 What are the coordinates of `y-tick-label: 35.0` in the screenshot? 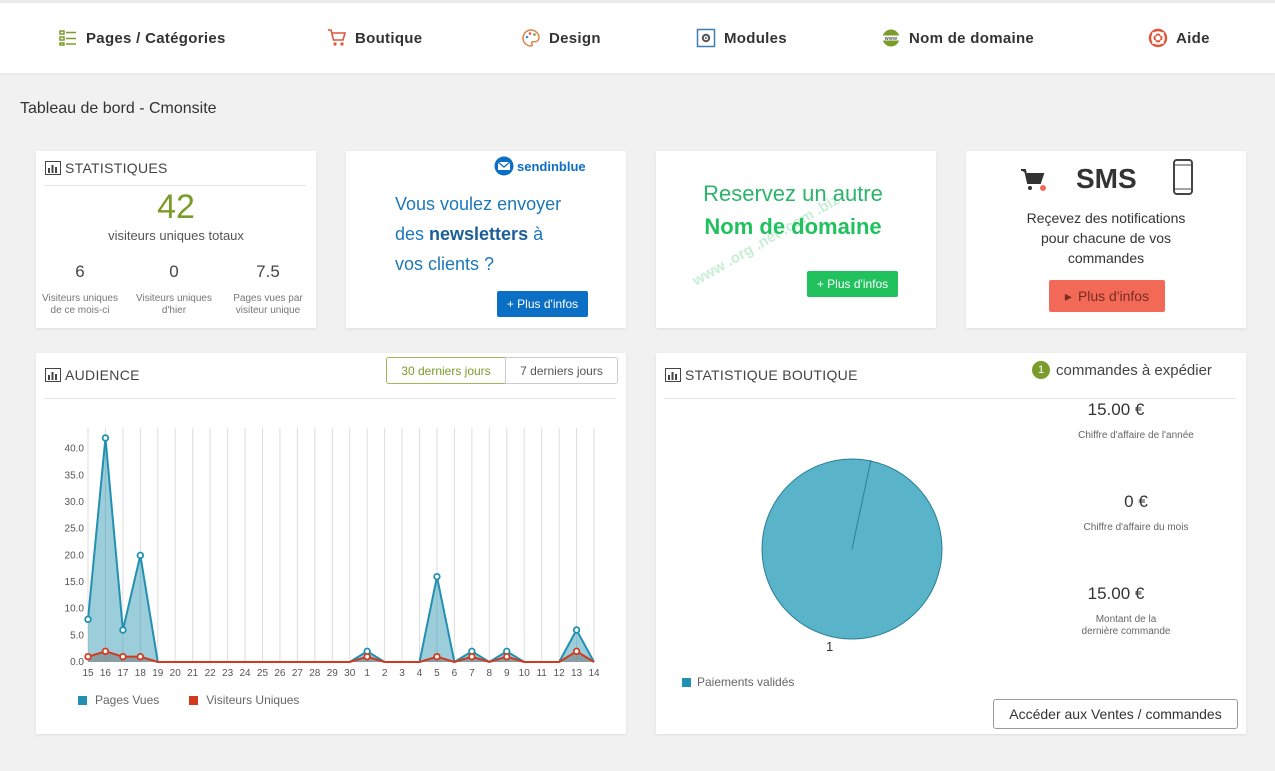 It's located at (75, 475).